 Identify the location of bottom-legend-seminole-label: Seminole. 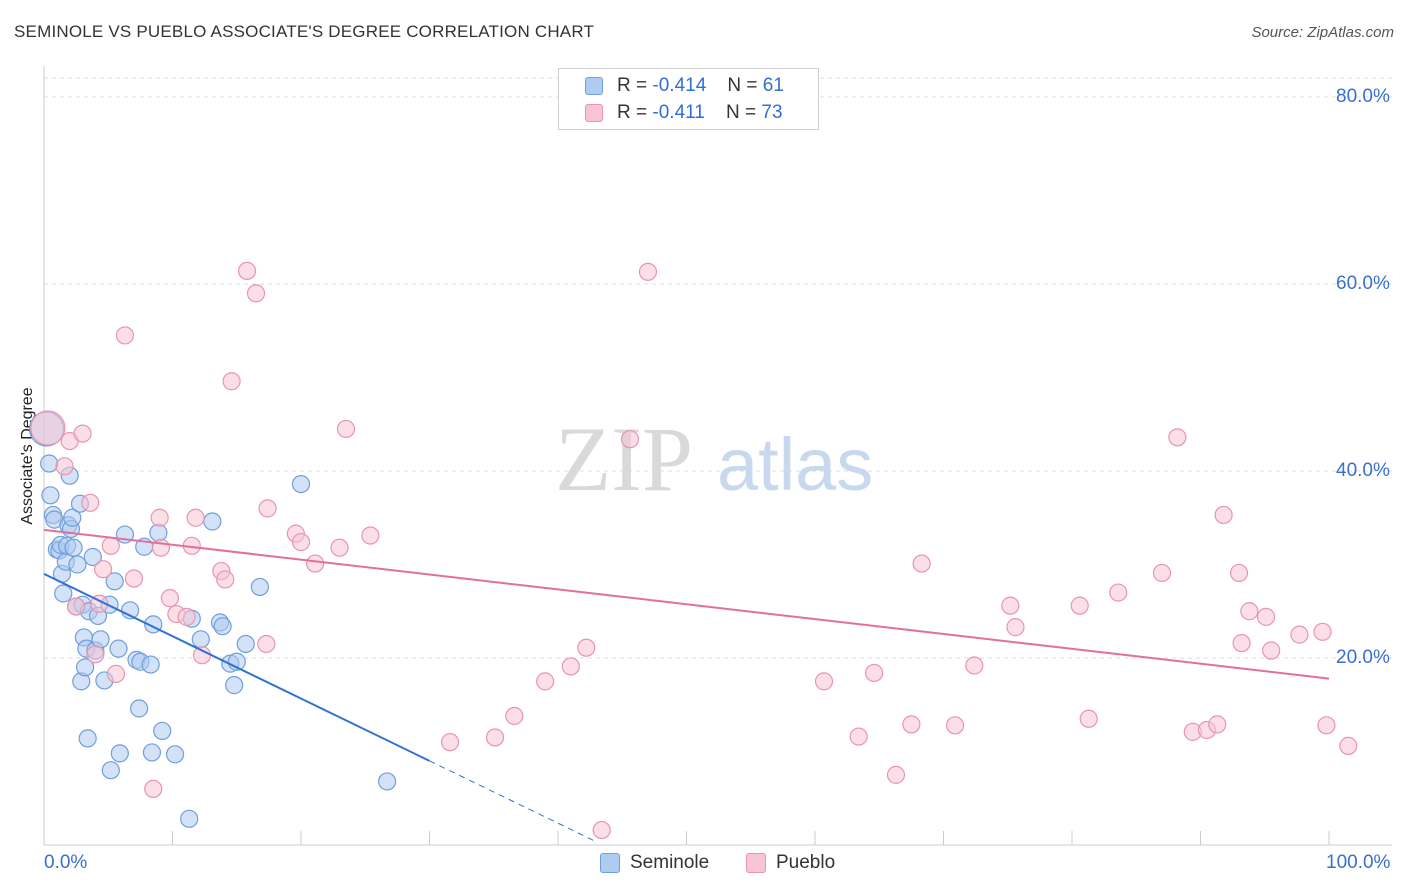
(670, 862).